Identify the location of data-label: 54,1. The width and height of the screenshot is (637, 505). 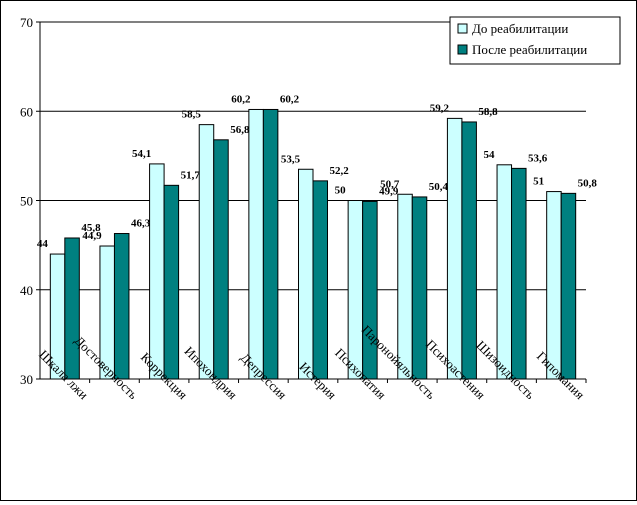
(141, 154).